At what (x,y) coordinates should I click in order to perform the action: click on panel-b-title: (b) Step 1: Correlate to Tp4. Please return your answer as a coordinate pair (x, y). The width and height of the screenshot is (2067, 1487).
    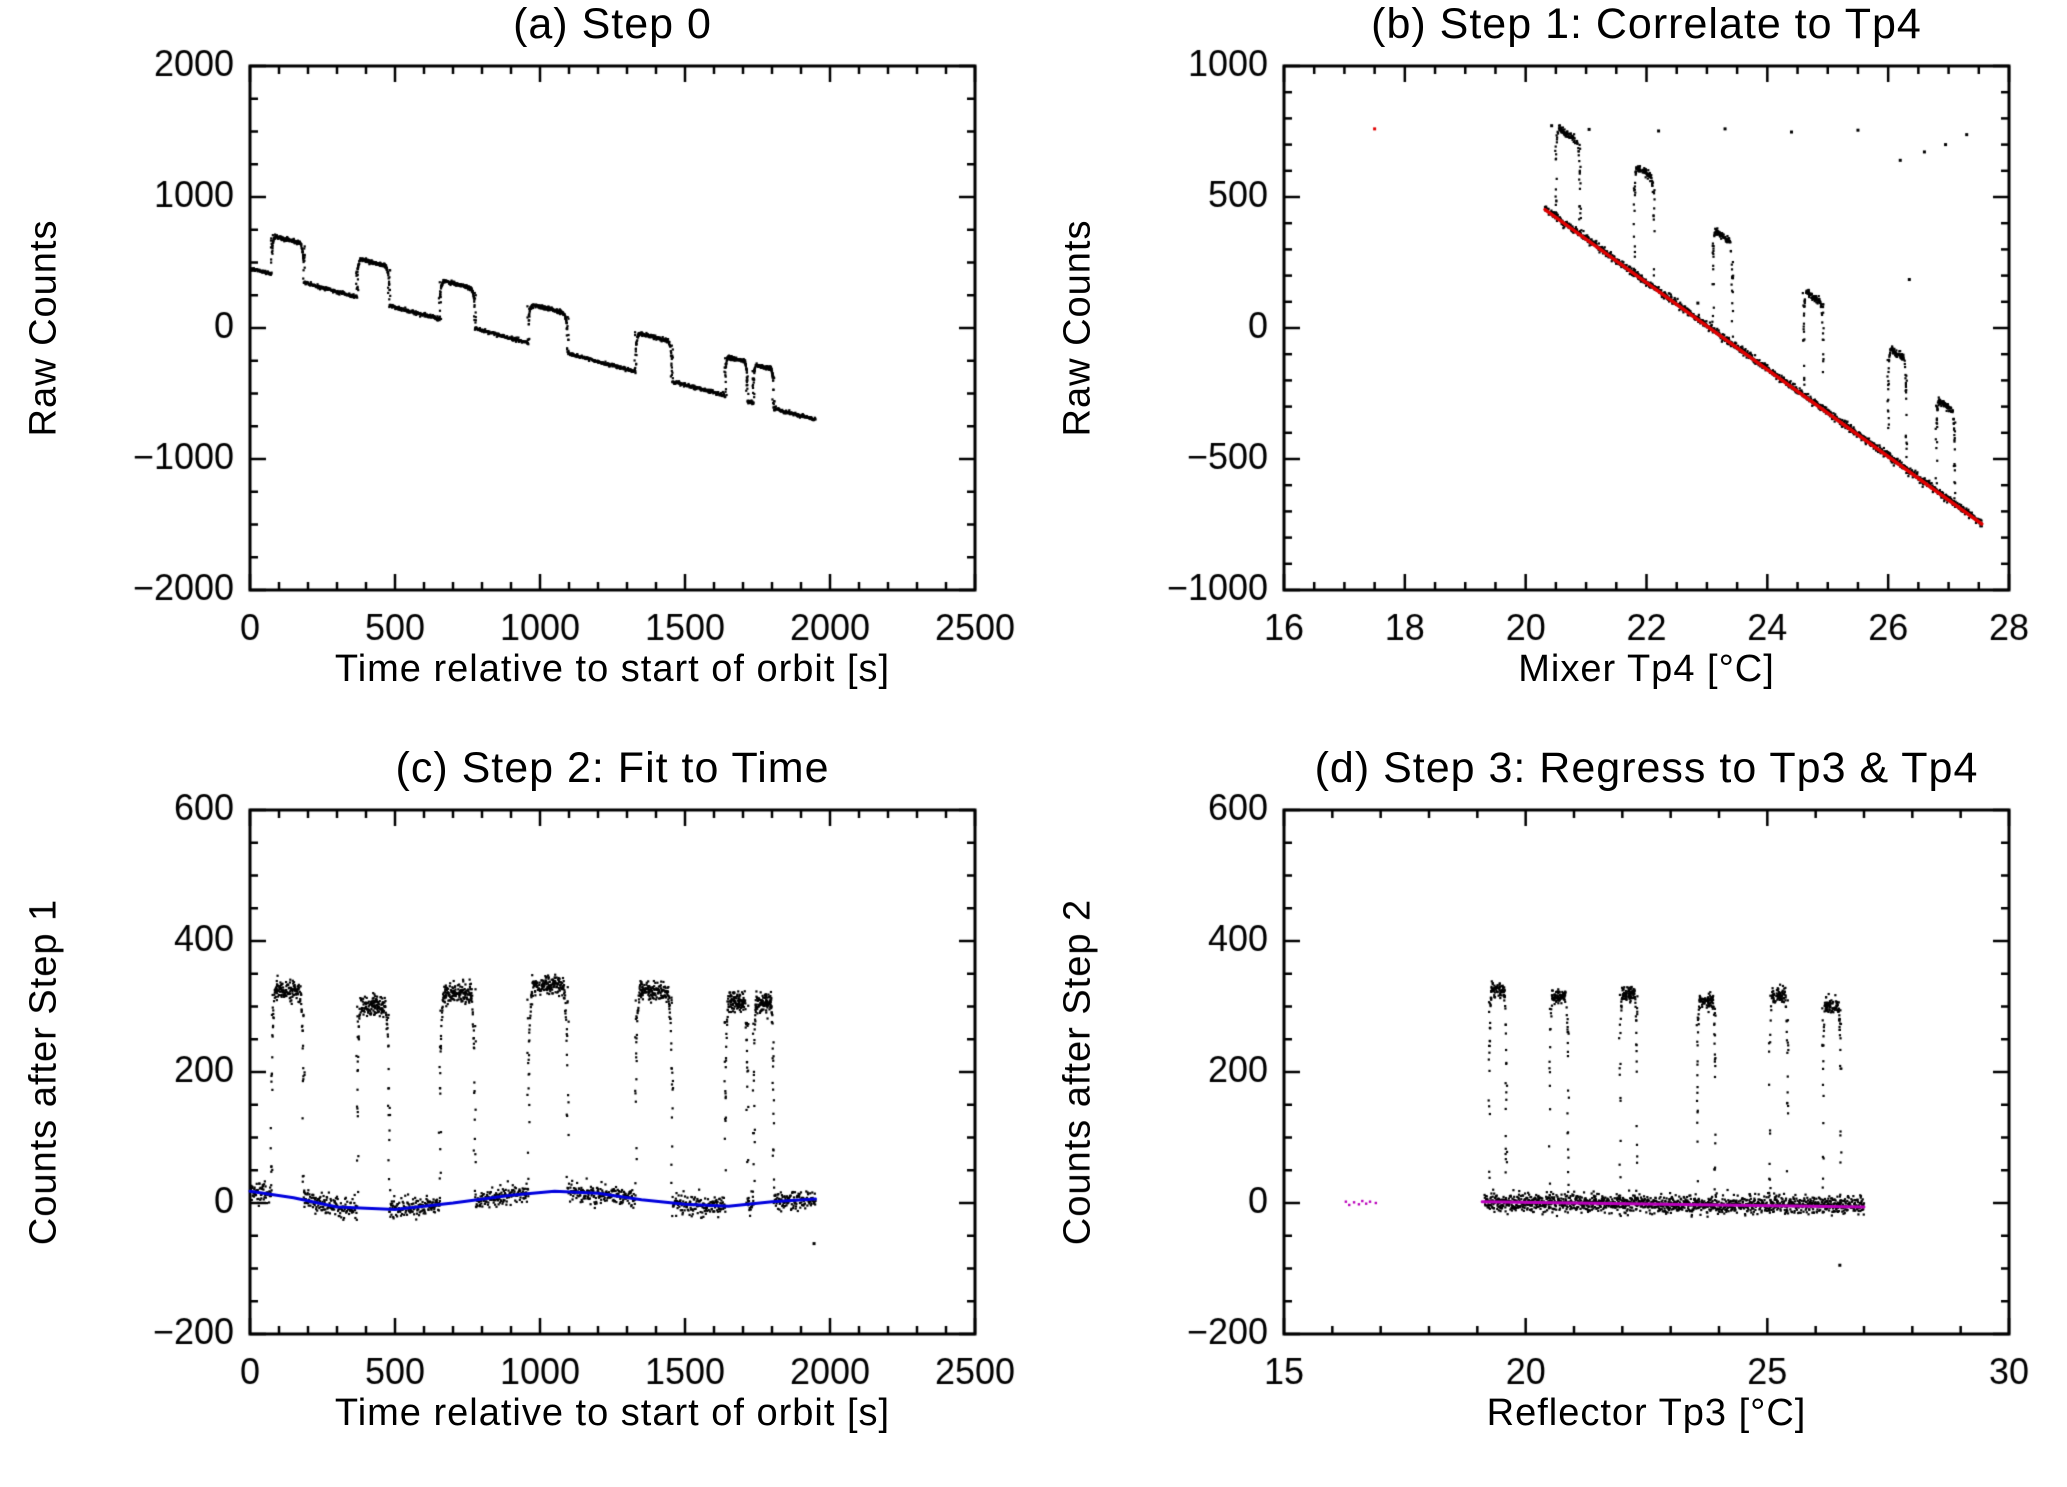
    Looking at the image, I should click on (1646, 24).